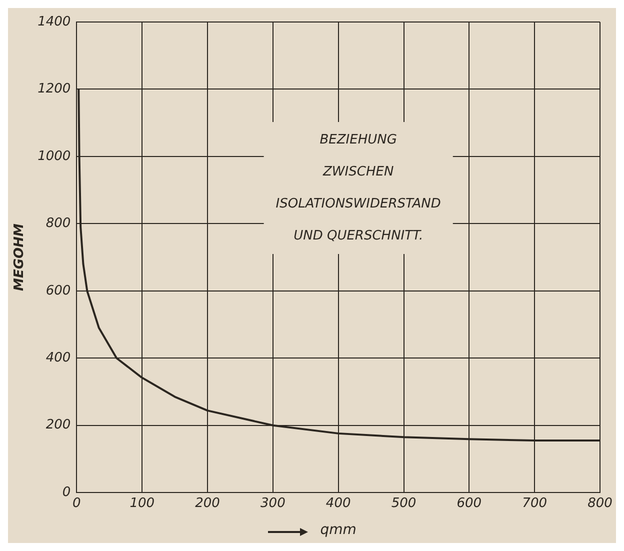 The width and height of the screenshot is (624, 551). I want to click on y-axis-title: MEGOHM, so click(20, 257).